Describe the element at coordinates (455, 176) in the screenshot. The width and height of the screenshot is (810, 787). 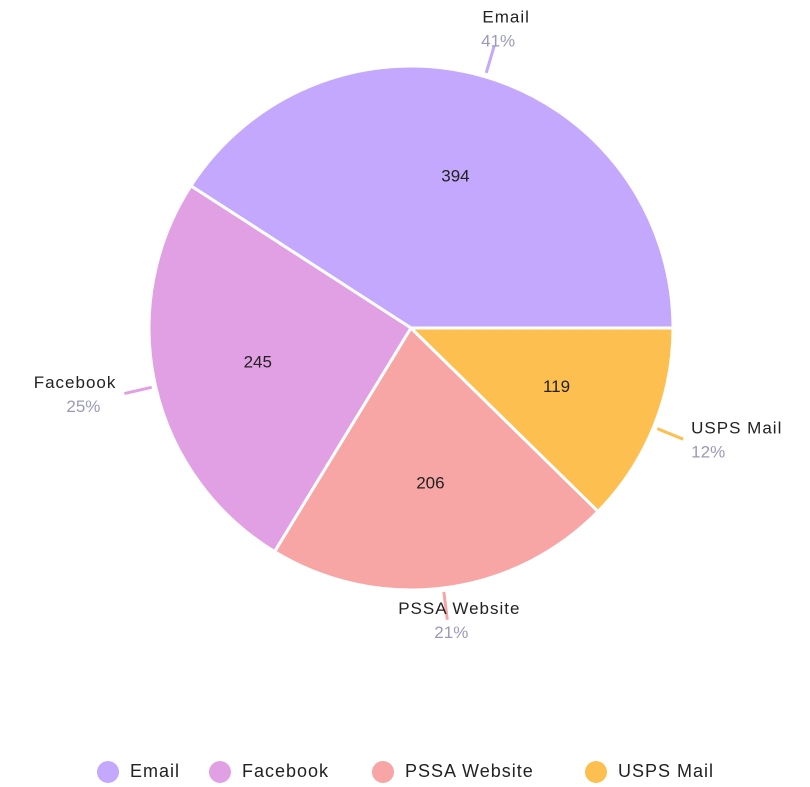
I see `value-label: 394` at that location.